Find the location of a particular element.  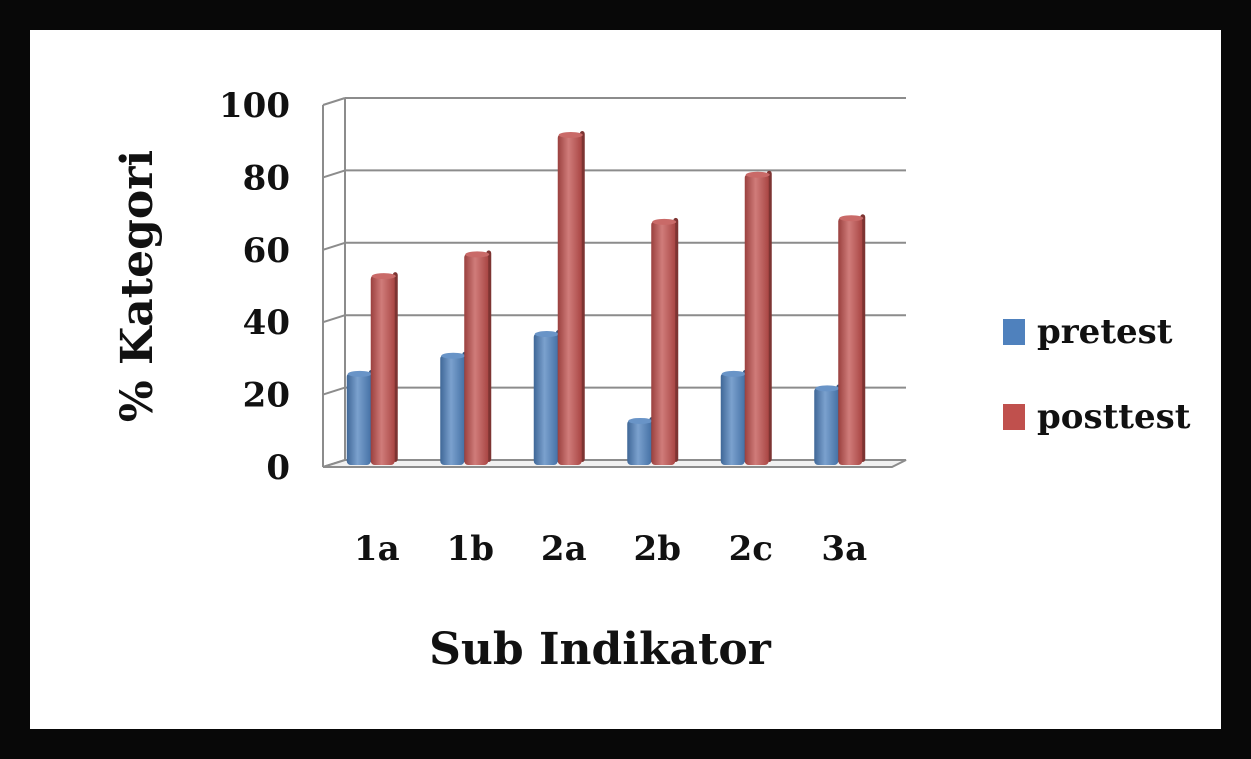

legend-swatch-pretest is located at coordinates (1014, 332).